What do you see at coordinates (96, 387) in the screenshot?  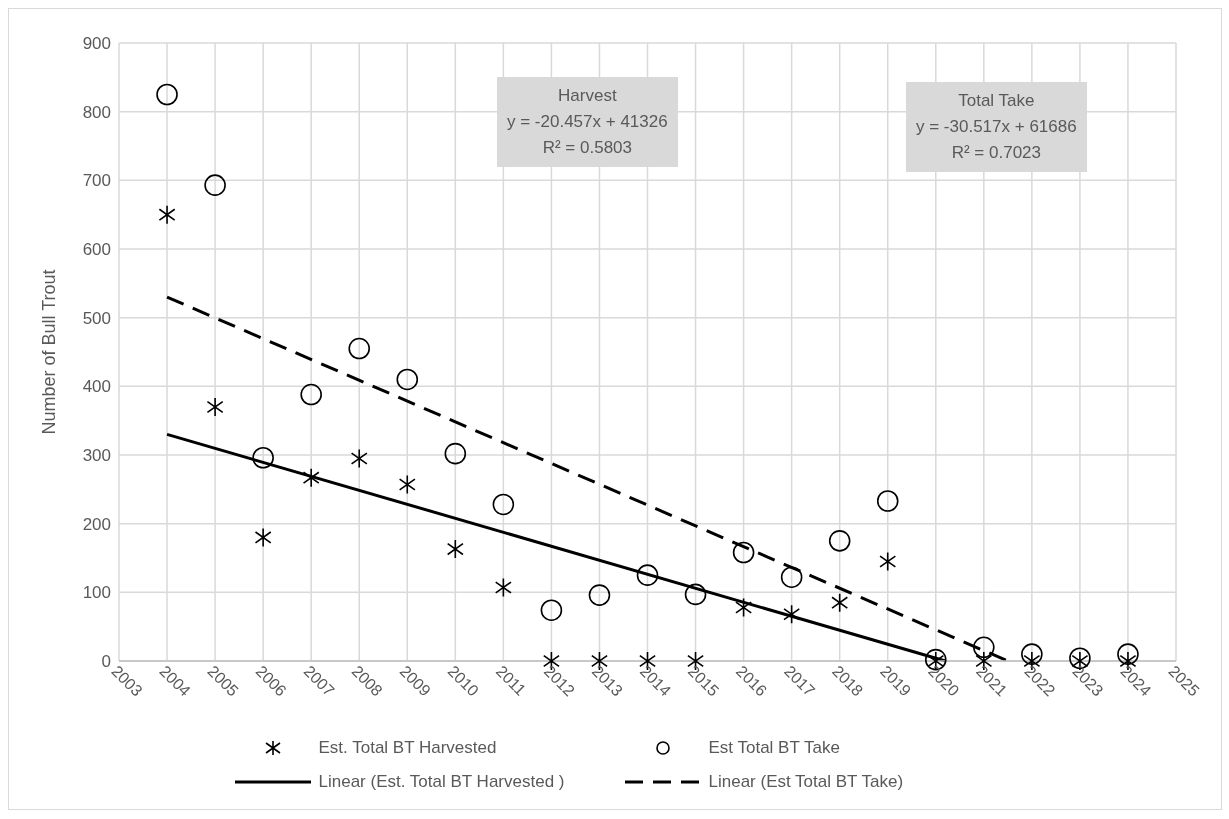 I see `y-tick-label: 400` at bounding box center [96, 387].